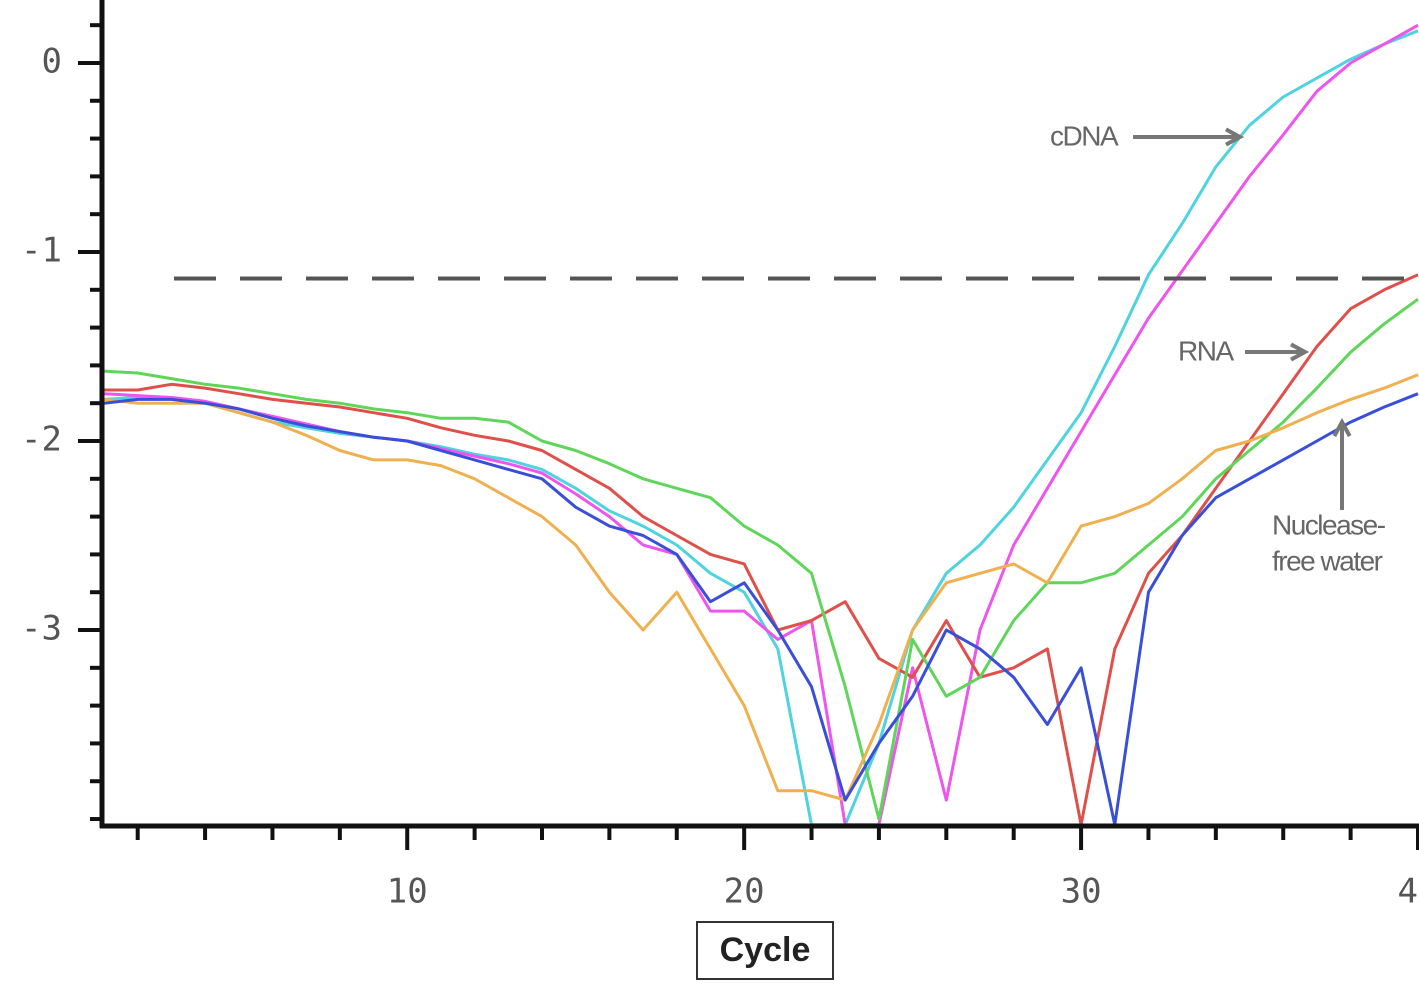  What do you see at coordinates (744, 892) in the screenshot?
I see `x-tick-label: 20` at bounding box center [744, 892].